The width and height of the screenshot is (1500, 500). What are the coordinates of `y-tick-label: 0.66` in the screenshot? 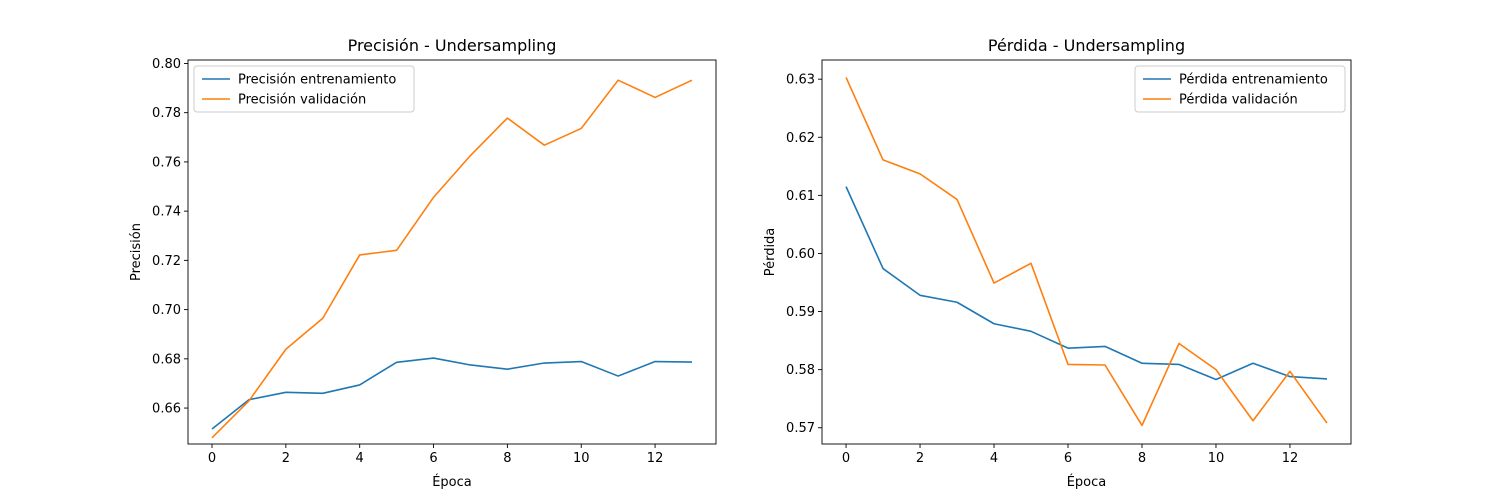 It's located at (166, 409).